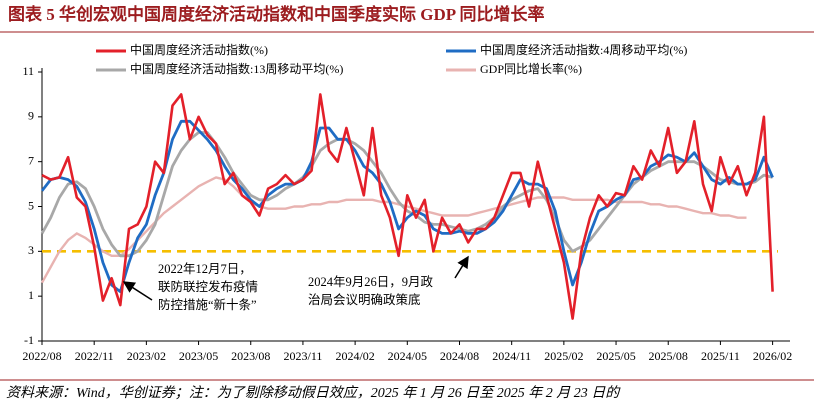  I want to click on chart-title: 图表 5 华创宏观中国周度经济活动指数和中国季度实际 GDP 同比增长率, so click(276, 14).